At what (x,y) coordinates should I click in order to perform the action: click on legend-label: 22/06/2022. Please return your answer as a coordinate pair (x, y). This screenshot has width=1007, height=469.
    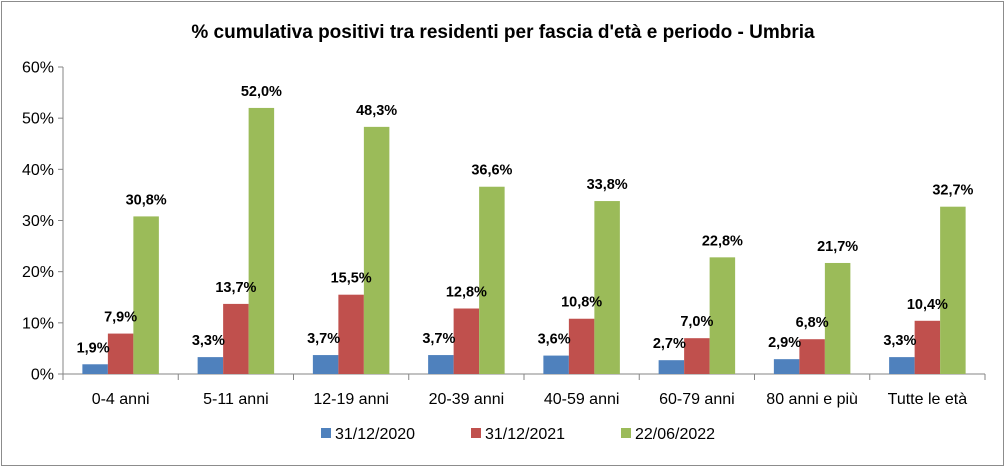
    Looking at the image, I should click on (675, 434).